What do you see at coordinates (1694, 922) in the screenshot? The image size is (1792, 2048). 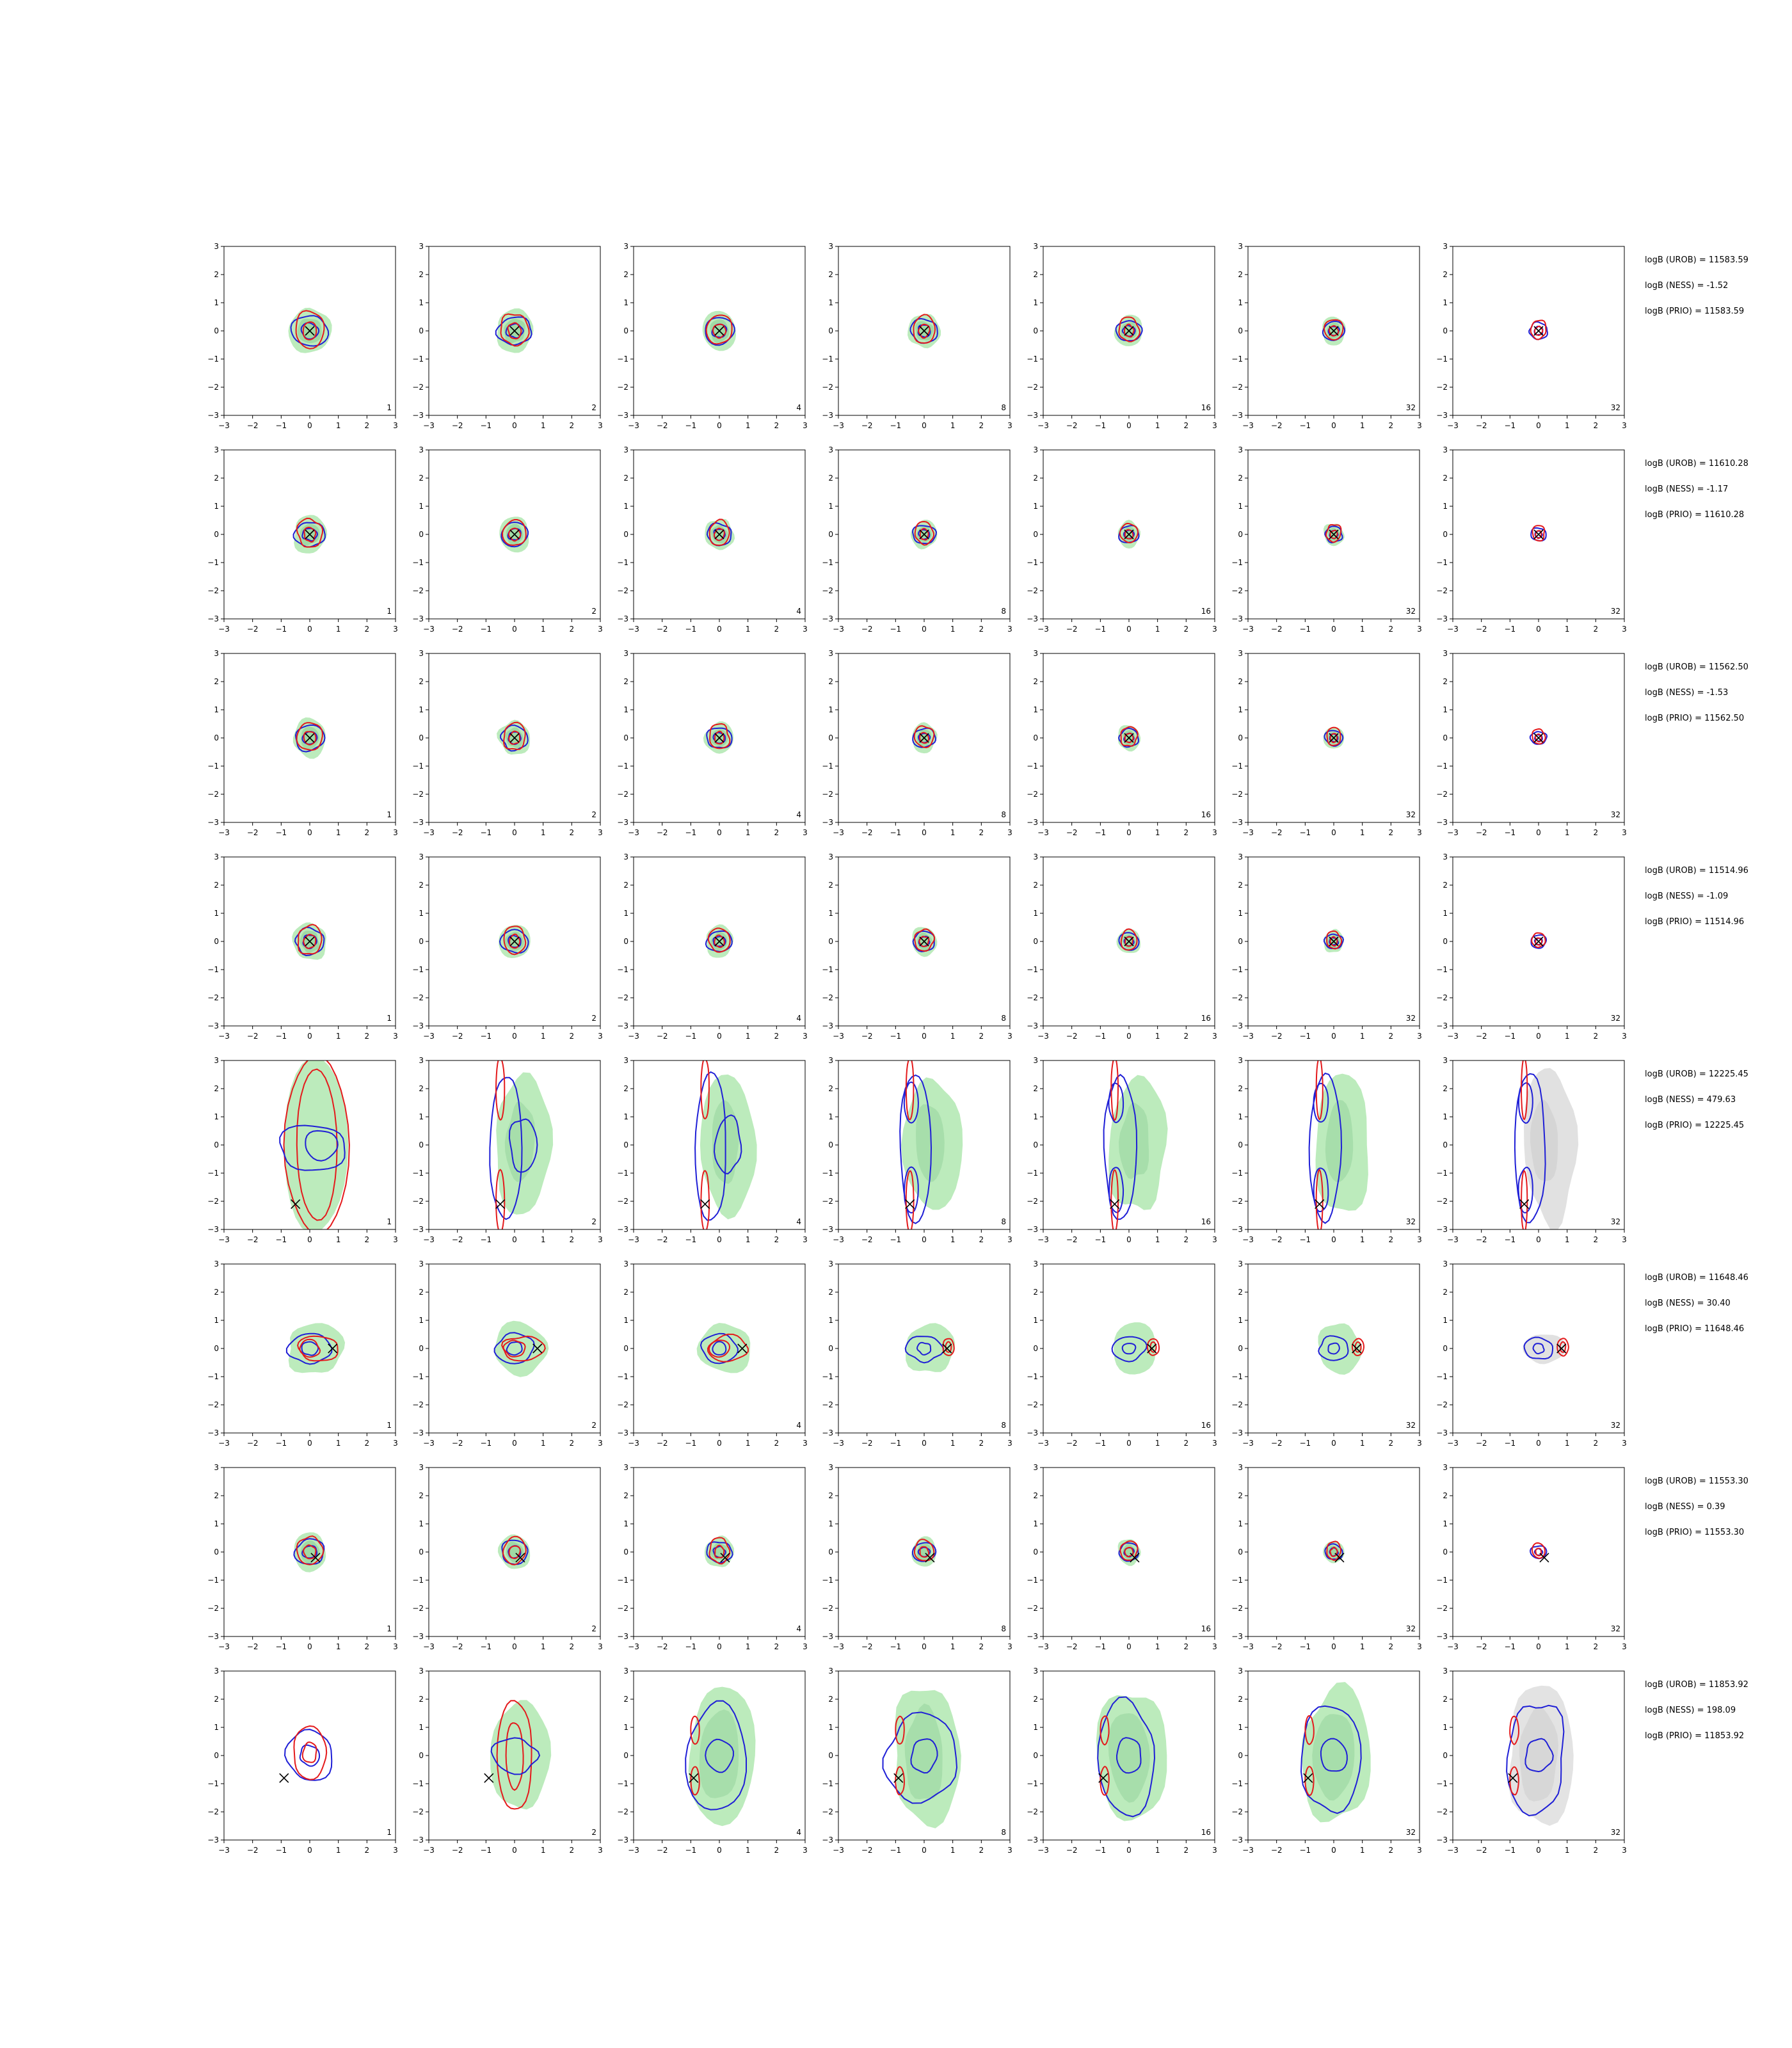 I see `logb-text: logB (PRIO) = 11514.96` at bounding box center [1694, 922].